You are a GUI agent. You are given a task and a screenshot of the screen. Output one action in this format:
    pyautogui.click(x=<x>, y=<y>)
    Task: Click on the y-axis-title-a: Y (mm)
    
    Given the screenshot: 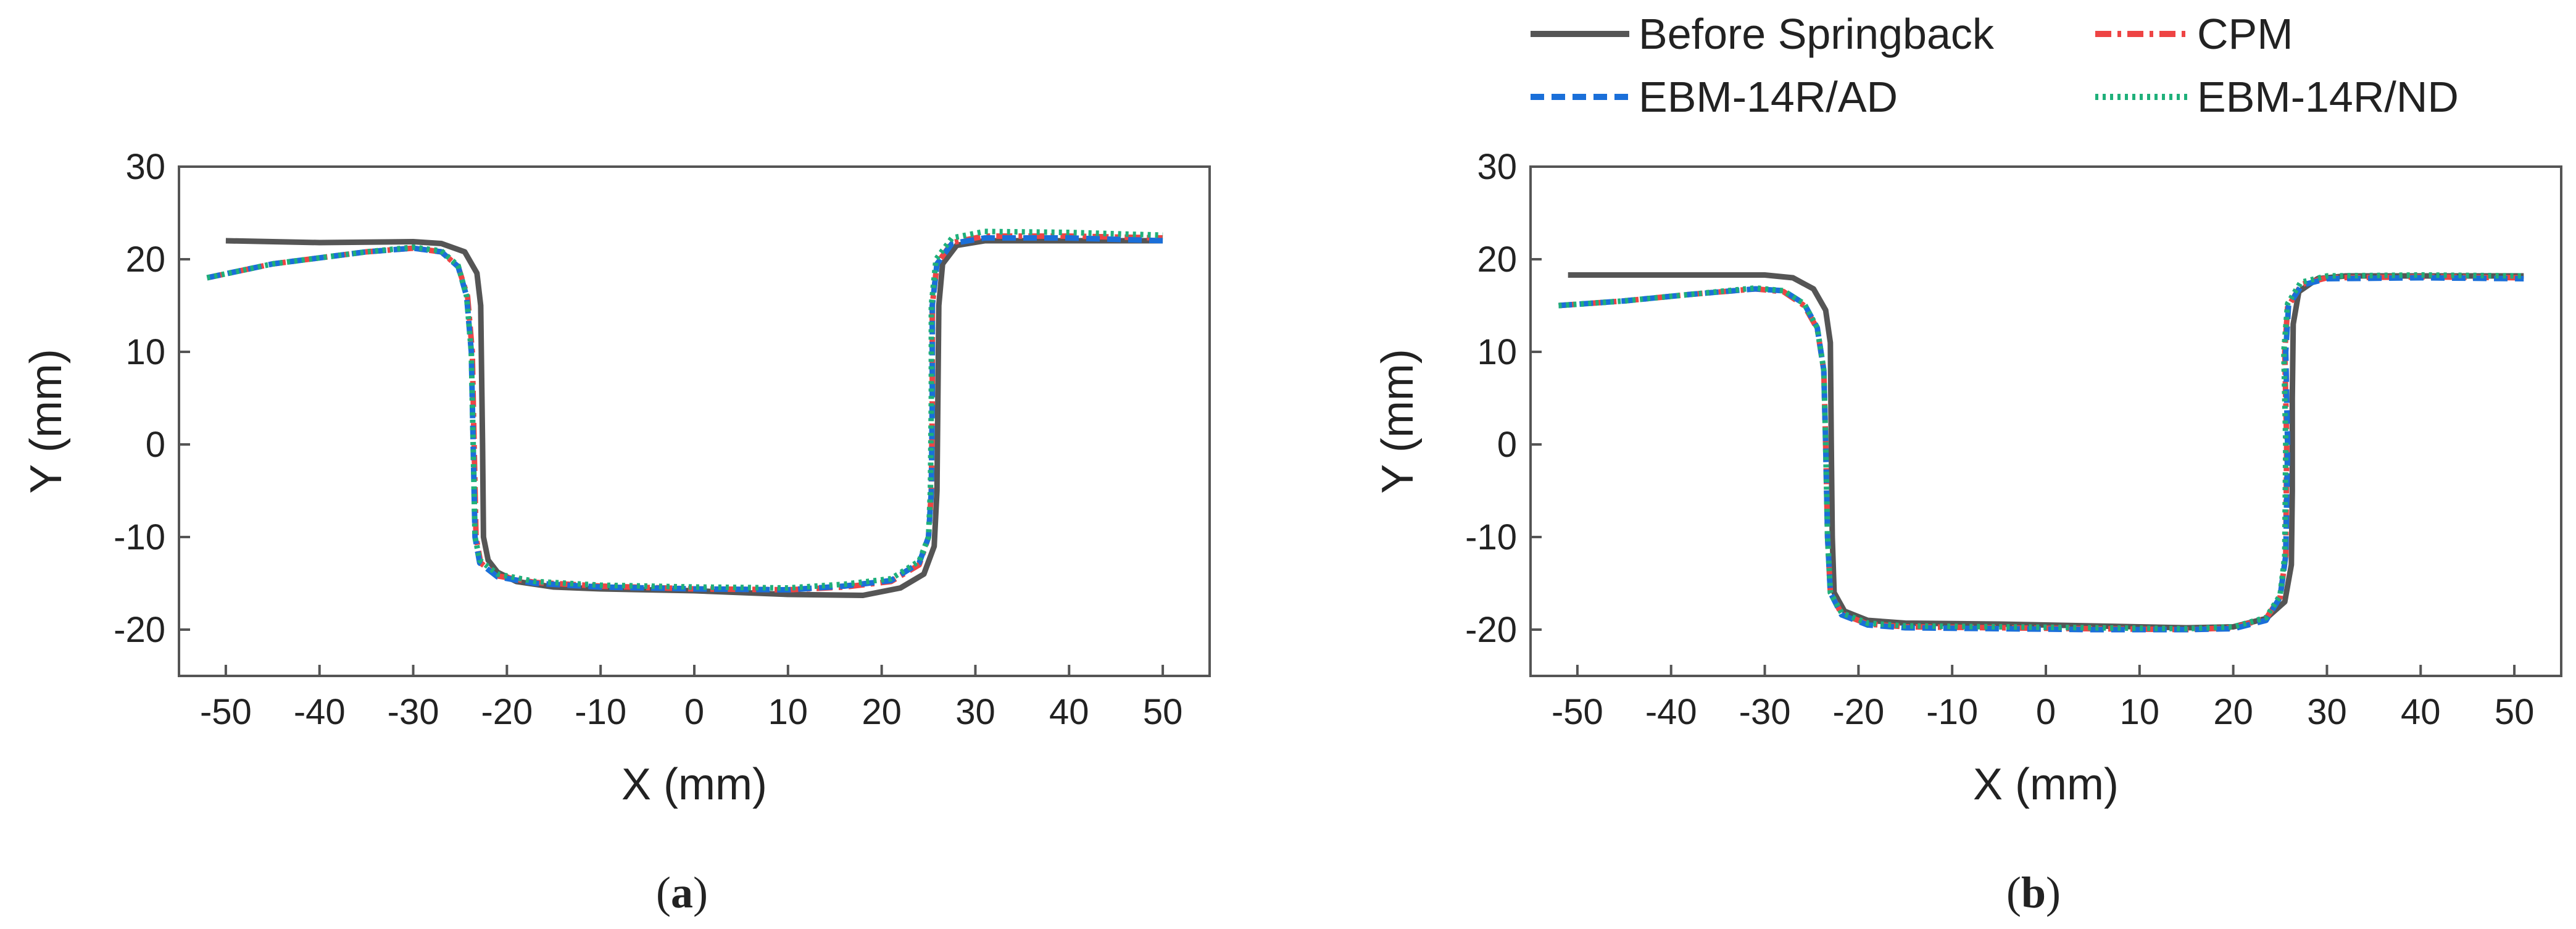 What is the action you would take?
    pyautogui.click(x=47, y=421)
    